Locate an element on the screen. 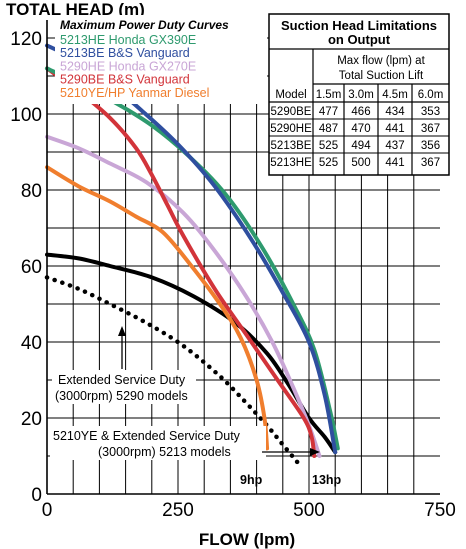 This screenshot has width=466, height=549. table-subtitle-line: Max flow (lpm) at is located at coordinates (381, 61).